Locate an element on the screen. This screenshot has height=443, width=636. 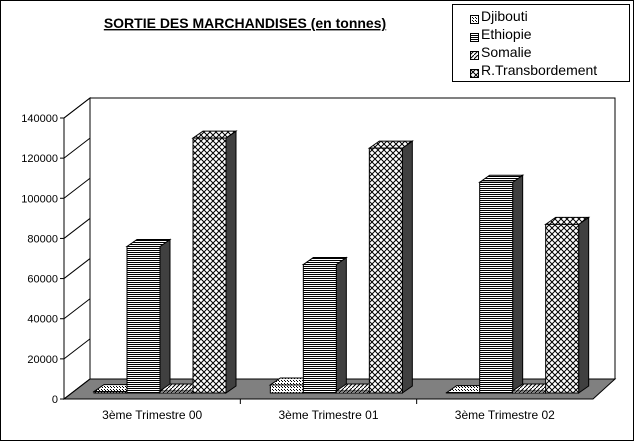
legend: Djibouti Ethiopie is located at coordinates (541, 43).